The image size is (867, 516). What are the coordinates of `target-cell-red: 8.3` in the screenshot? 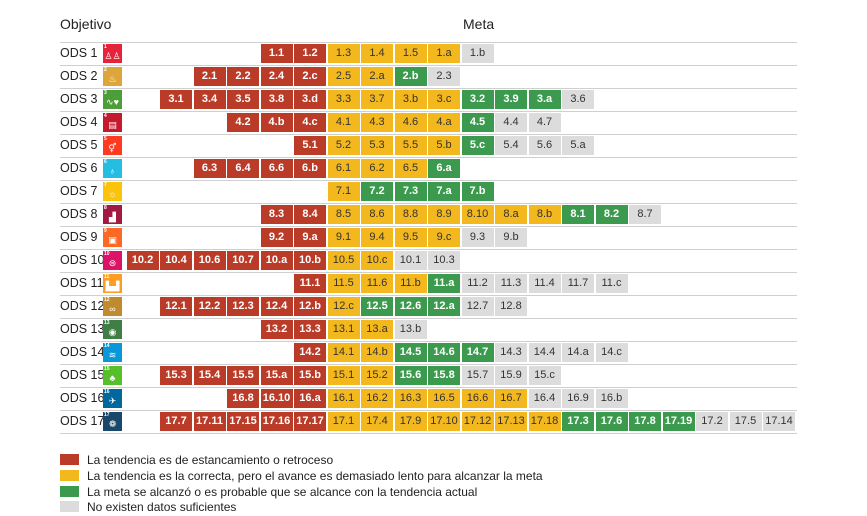 It's located at (276, 214).